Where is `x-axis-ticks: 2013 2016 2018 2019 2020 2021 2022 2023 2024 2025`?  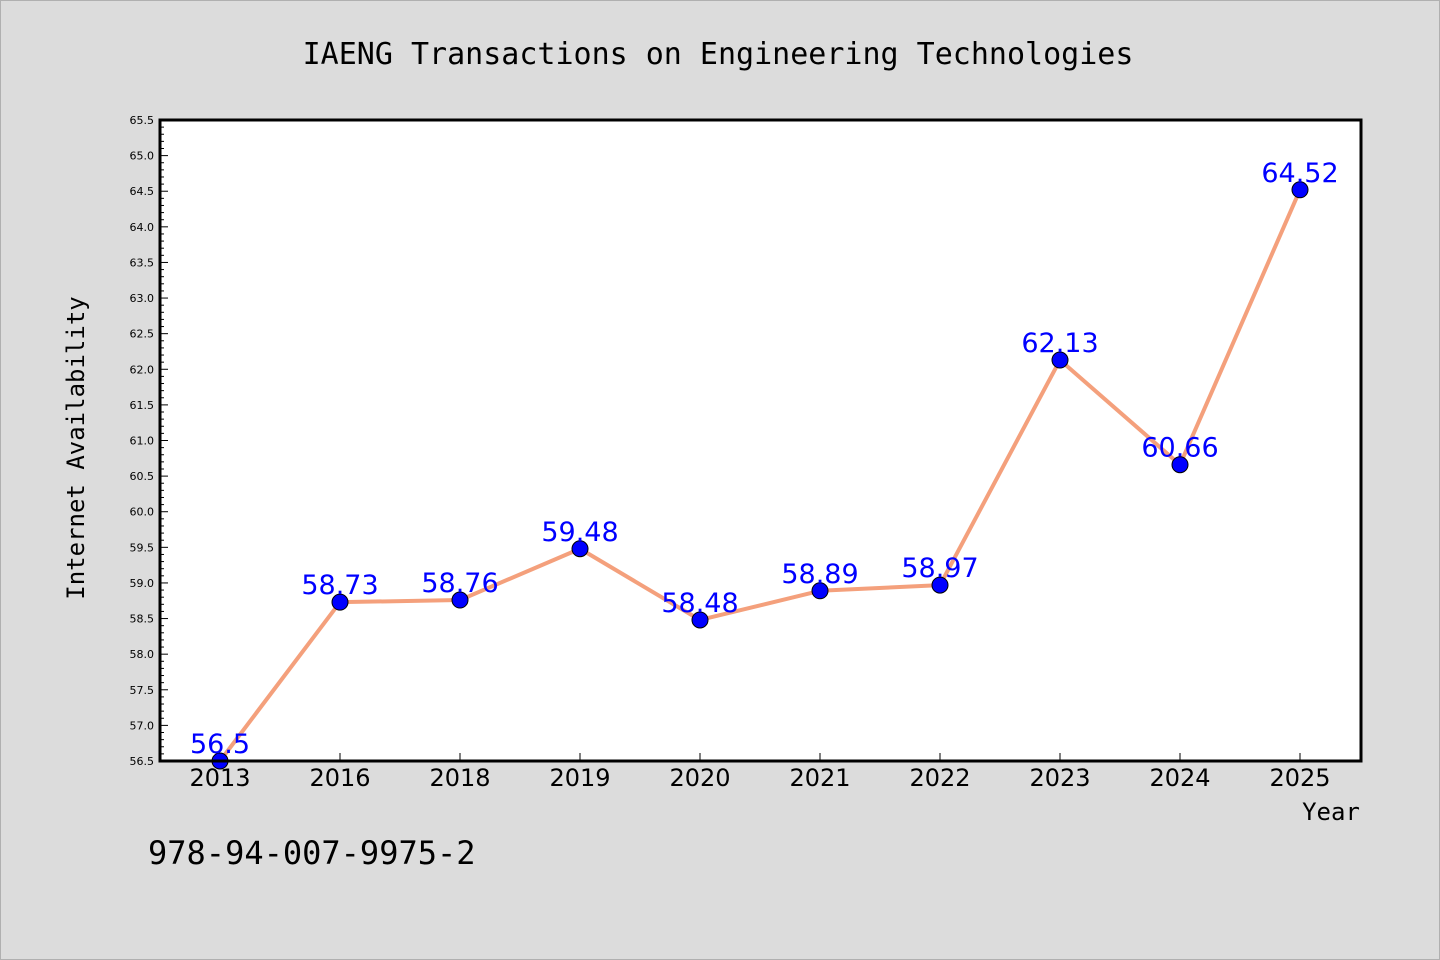 x-axis-ticks: 2013 2016 2018 2019 2020 2021 2022 2023 2024 2025 is located at coordinates (760, 772).